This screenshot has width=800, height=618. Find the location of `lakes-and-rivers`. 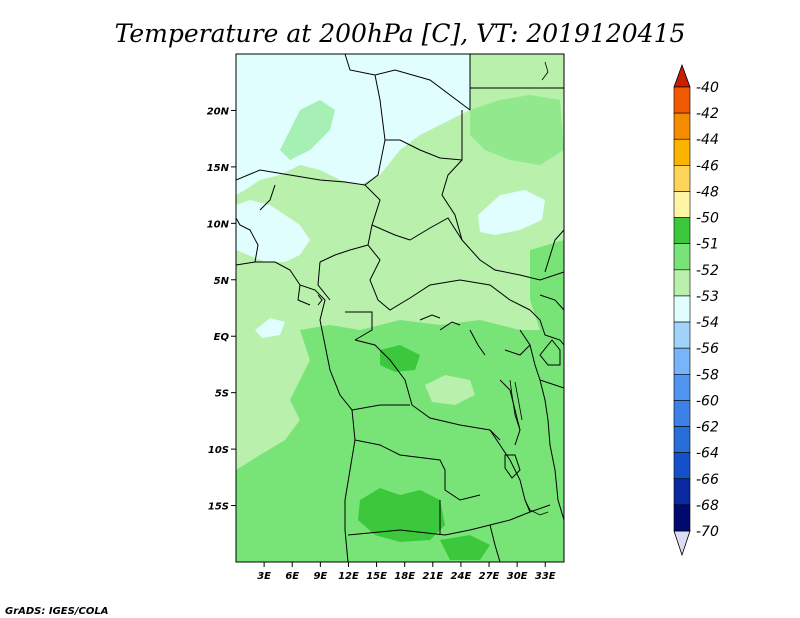

lakes-and-rivers is located at coordinates (529, 288).